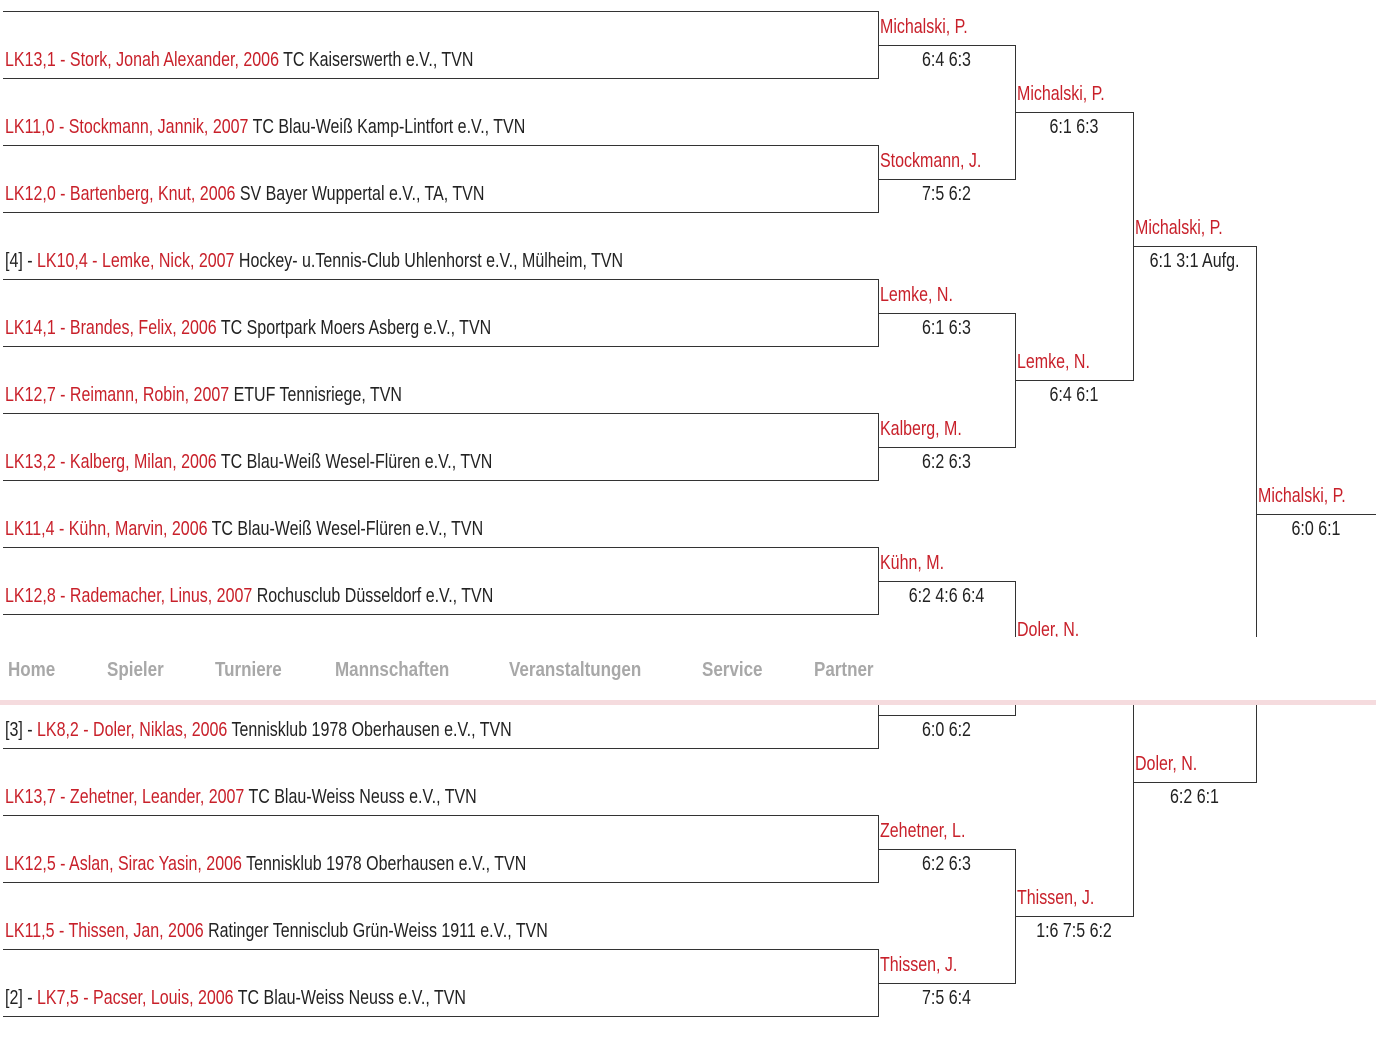 The height and width of the screenshot is (1042, 1390). What do you see at coordinates (946, 59) in the screenshot?
I see `score-text: 6:4 6:3` at bounding box center [946, 59].